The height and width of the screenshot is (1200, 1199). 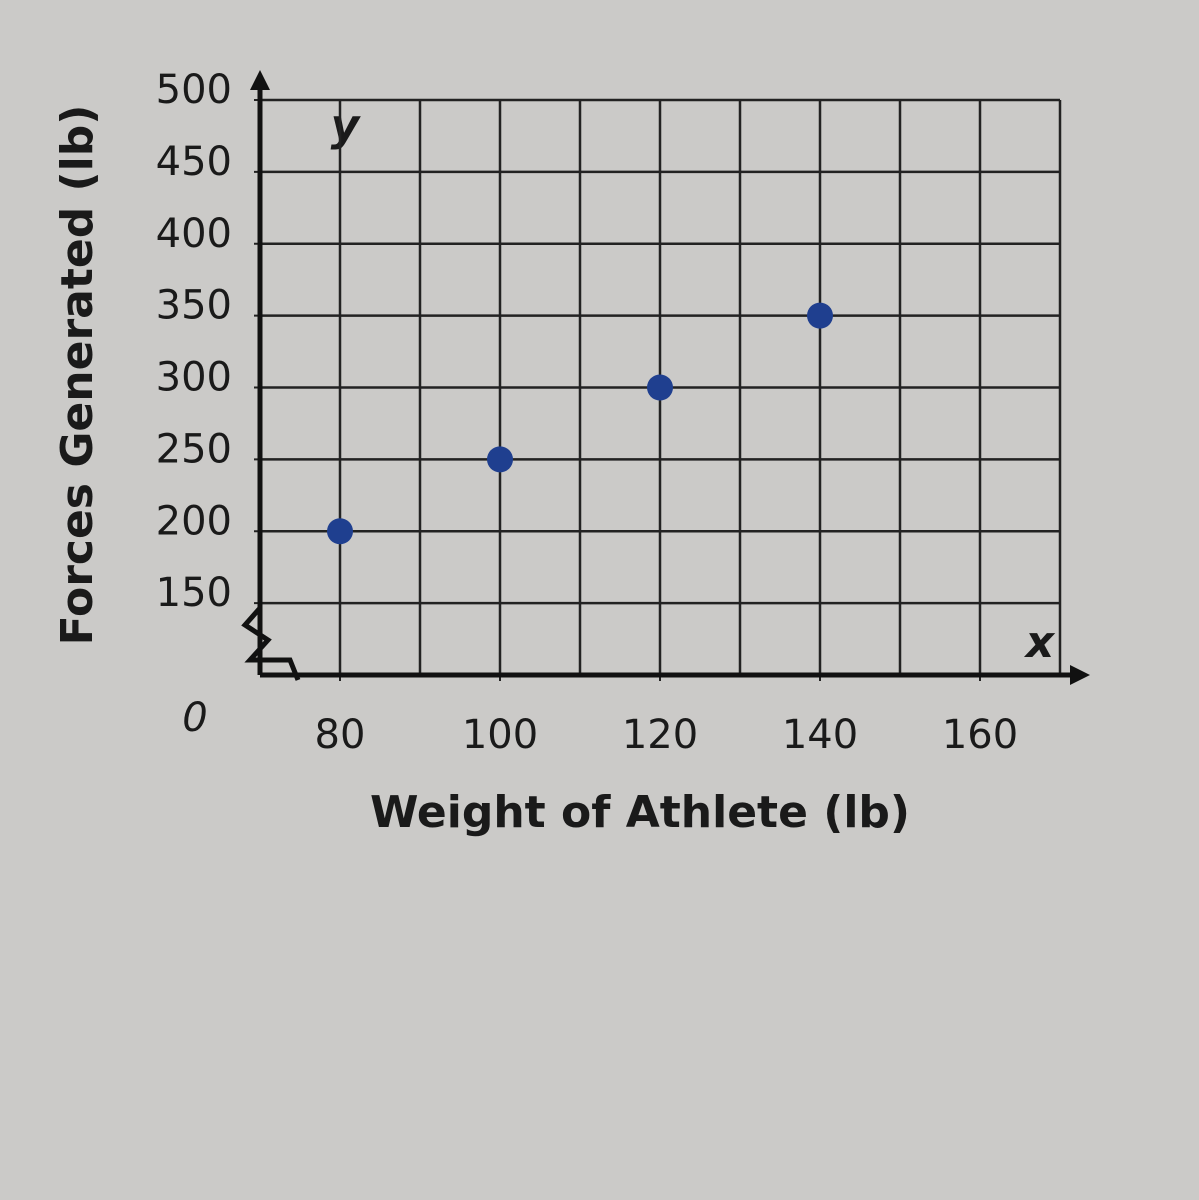 What do you see at coordinates (1080, 675) in the screenshot?
I see `x-arrow` at bounding box center [1080, 675].